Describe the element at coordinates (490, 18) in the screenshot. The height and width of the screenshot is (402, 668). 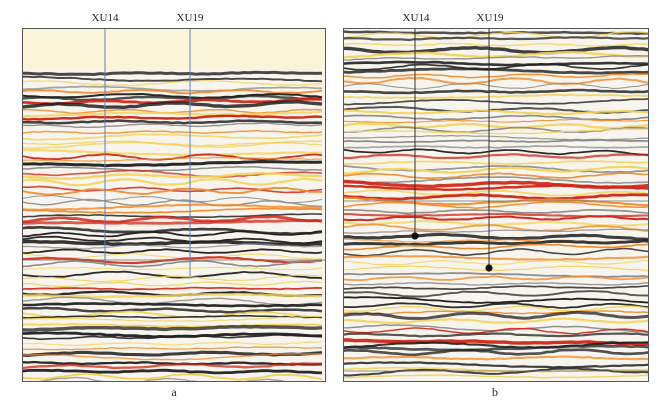
I see `well-label-b-xu19: XU19` at that location.